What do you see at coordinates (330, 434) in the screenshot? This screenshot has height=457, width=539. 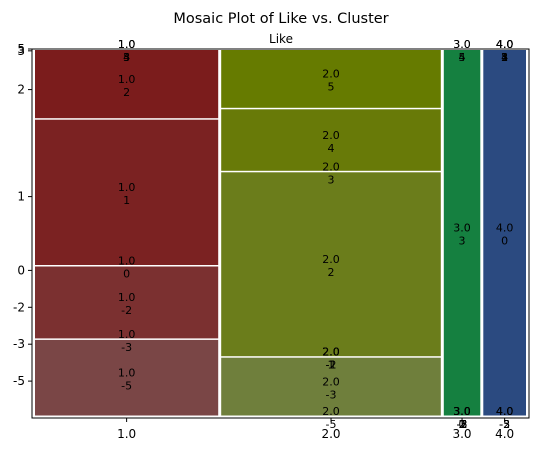 I see `x-tick-label: 2.0` at bounding box center [330, 434].